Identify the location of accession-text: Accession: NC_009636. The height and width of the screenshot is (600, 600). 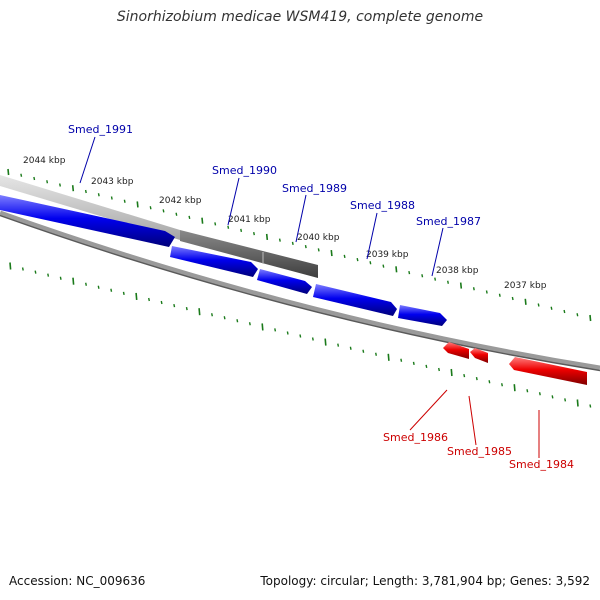
(77, 581).